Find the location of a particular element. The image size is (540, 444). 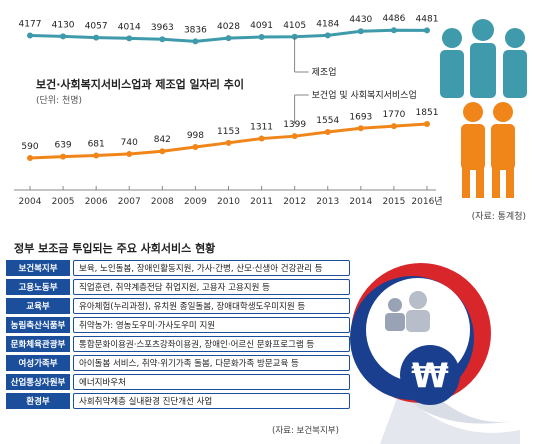

dept-label: 산업통상자원부 is located at coordinates (38, 382).